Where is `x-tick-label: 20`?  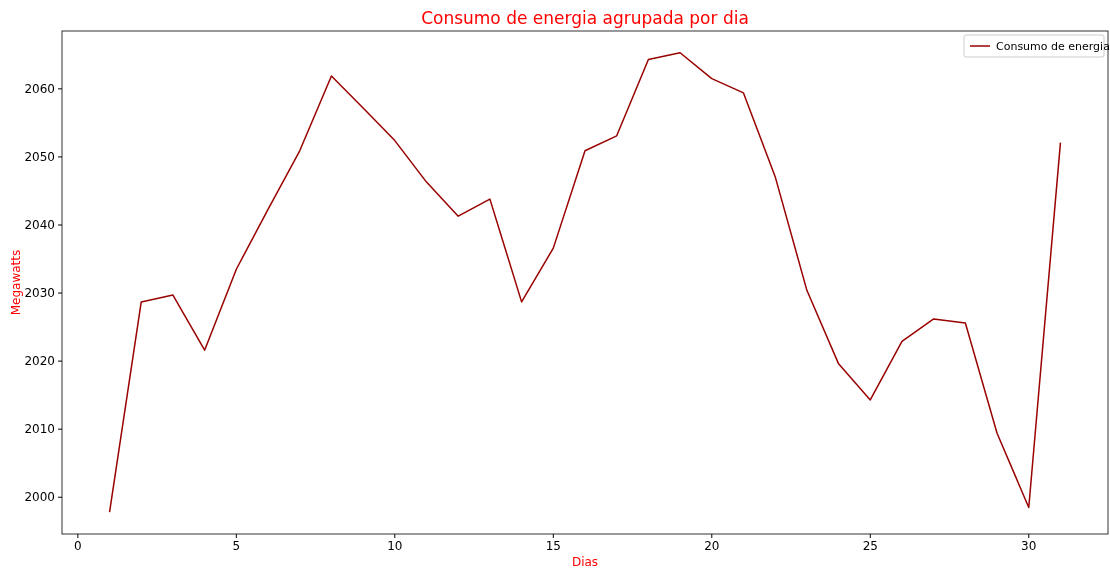
x-tick-label: 20 is located at coordinates (712, 546).